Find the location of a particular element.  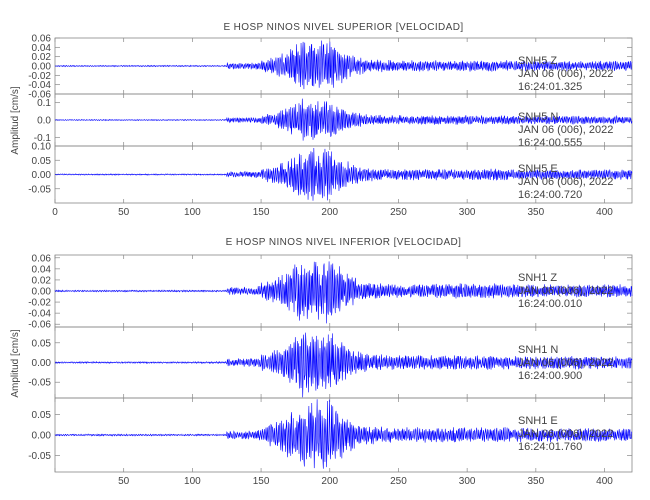

panel-title: E HOSP NINOS NIVEL INFERIOR [VELOCIDAD] is located at coordinates (344, 242).